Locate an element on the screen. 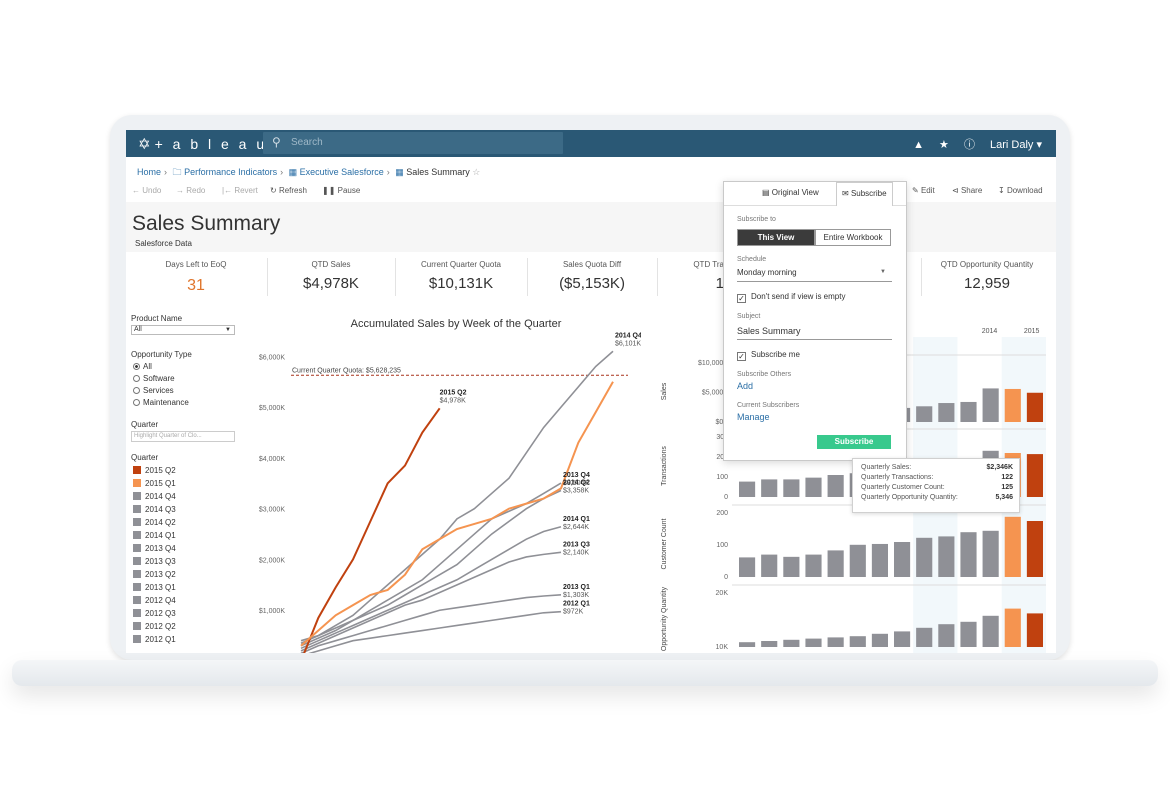 The height and width of the screenshot is (801, 1170). tooltip-row: Quarterly Sales: $2,346K is located at coordinates (937, 467).